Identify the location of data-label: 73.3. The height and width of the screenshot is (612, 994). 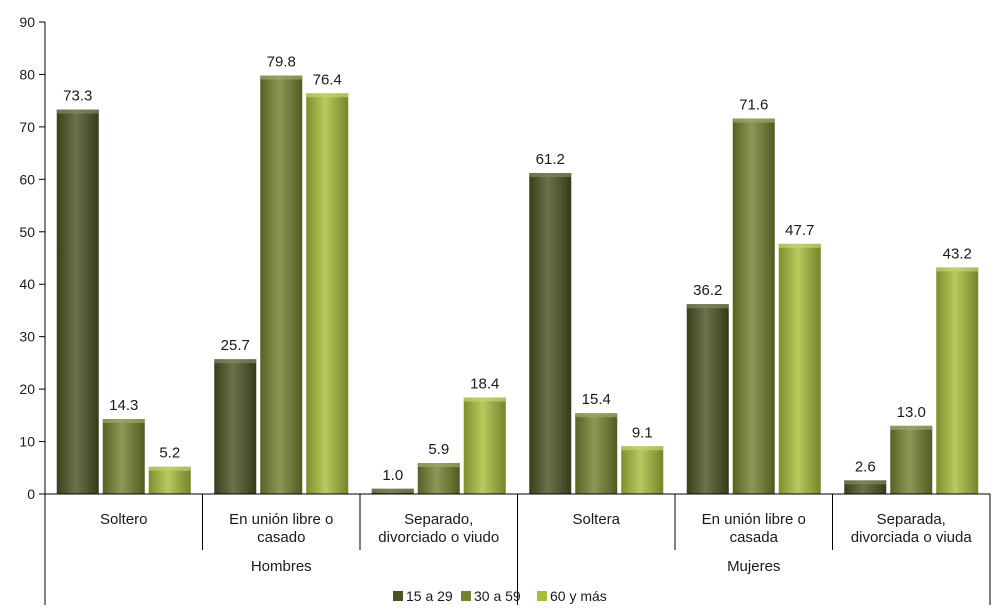
(77, 96).